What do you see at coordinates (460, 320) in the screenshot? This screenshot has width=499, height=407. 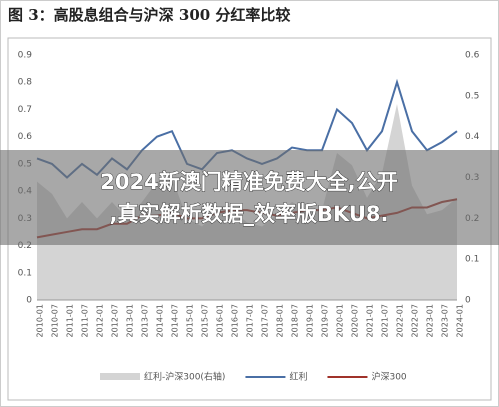 I see `x-tick-label: 2024-01` at bounding box center [460, 320].